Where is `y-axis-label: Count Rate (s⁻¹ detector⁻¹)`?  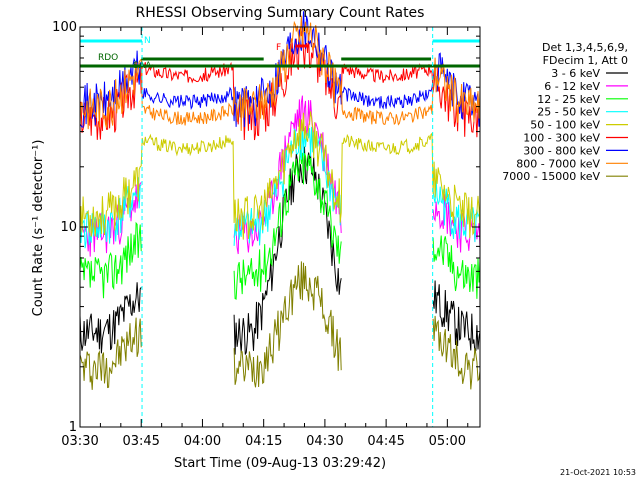 y-axis-label: Count Rate (s⁻¹ detector⁻¹) is located at coordinates (38, 228).